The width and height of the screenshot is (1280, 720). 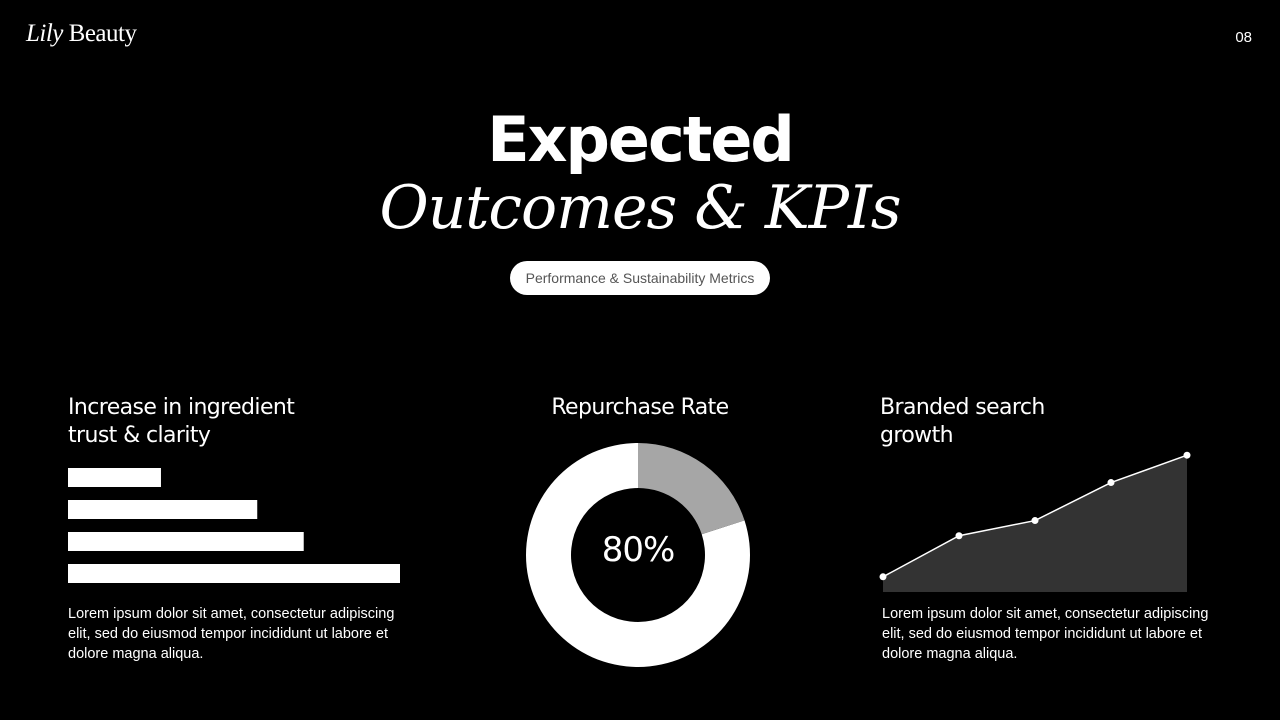 I want to click on page-title-line2: Outcomes & KPIs, so click(x=640, y=208).